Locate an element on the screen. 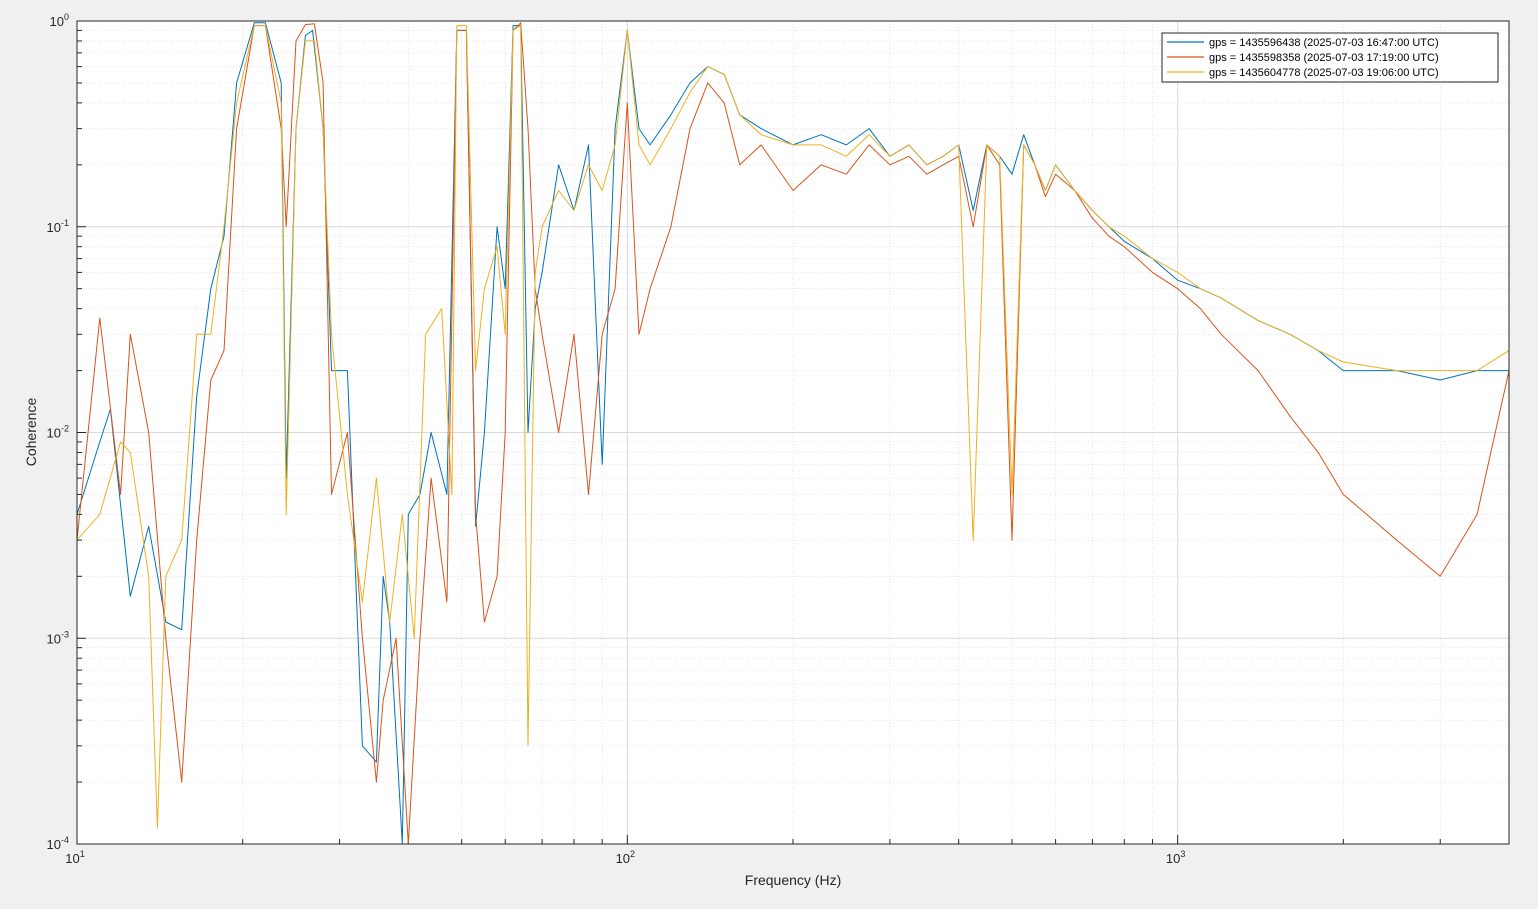 This screenshot has height=909, width=1538. x-tick-label: 10³ is located at coordinates (1175, 857).